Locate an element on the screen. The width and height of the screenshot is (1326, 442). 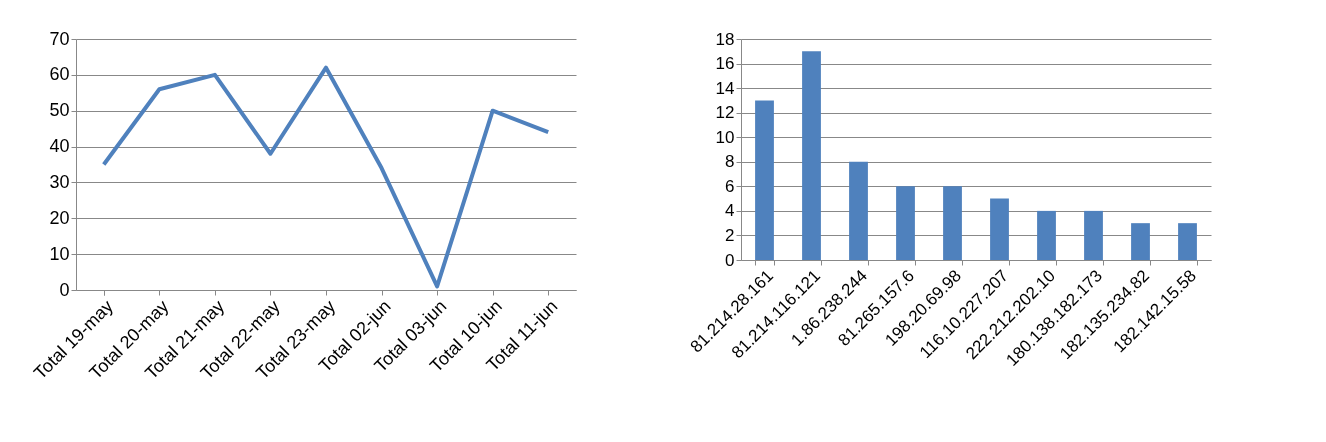
y-tick-label: 40 is located at coordinates (59, 146).